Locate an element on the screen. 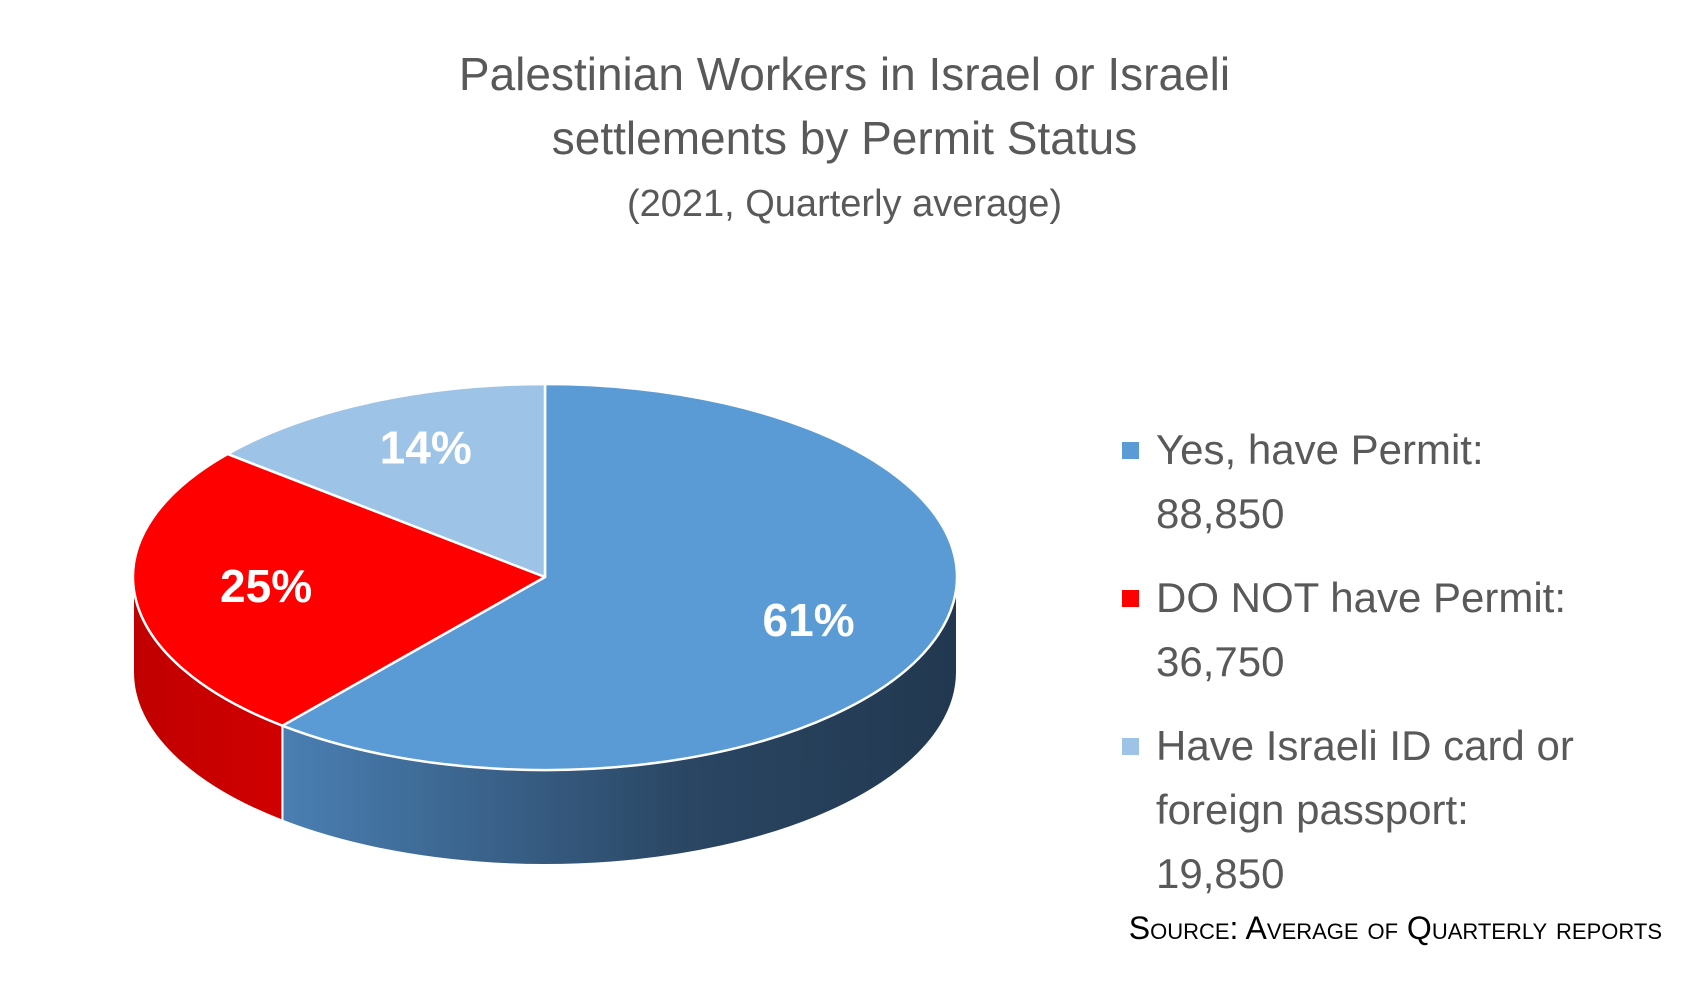 This screenshot has height=990, width=1689. data-label: 61% is located at coordinates (809, 620).